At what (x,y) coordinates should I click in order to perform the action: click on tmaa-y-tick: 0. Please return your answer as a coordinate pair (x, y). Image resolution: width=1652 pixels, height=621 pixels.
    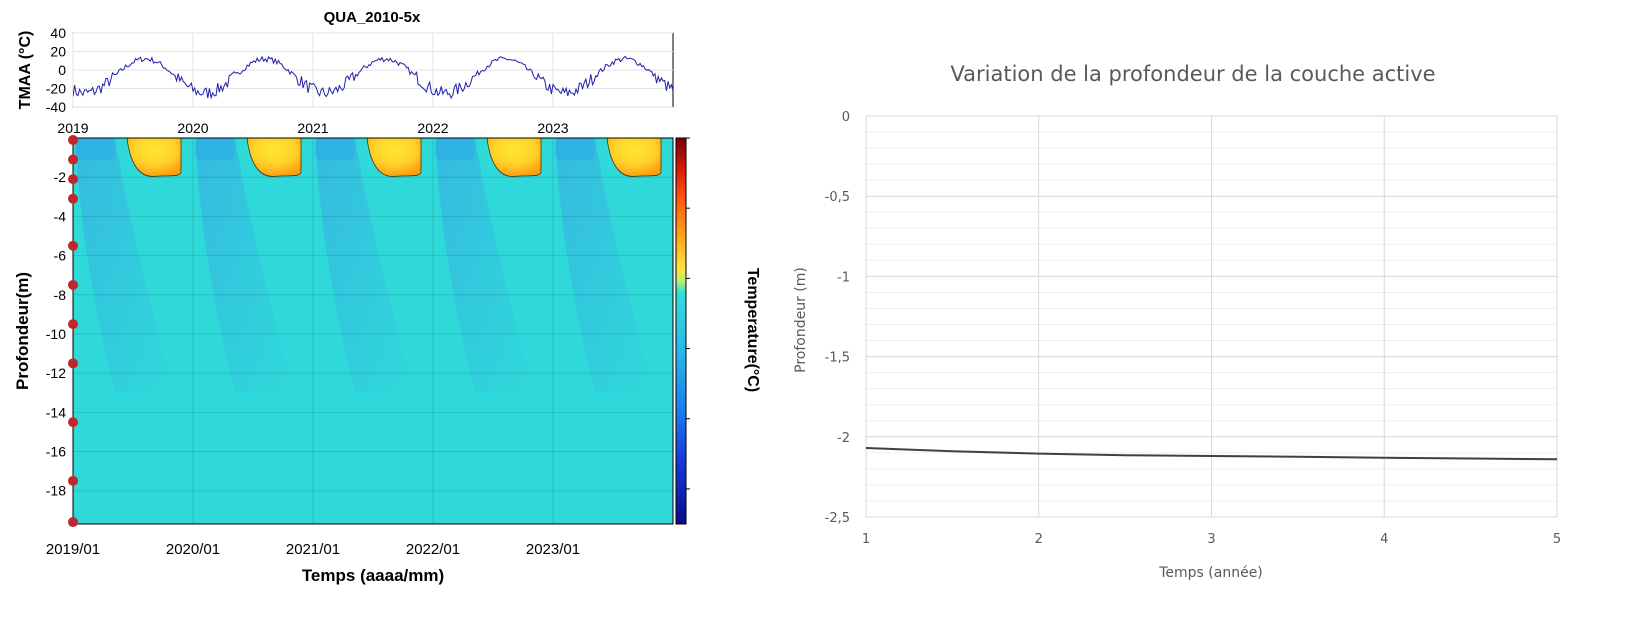
    Looking at the image, I should click on (62, 70).